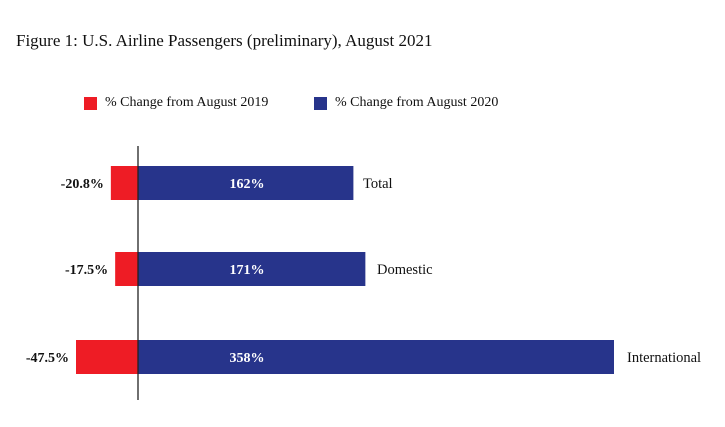  I want to click on legend-item-2019: % Change from August 2019, so click(176, 103).